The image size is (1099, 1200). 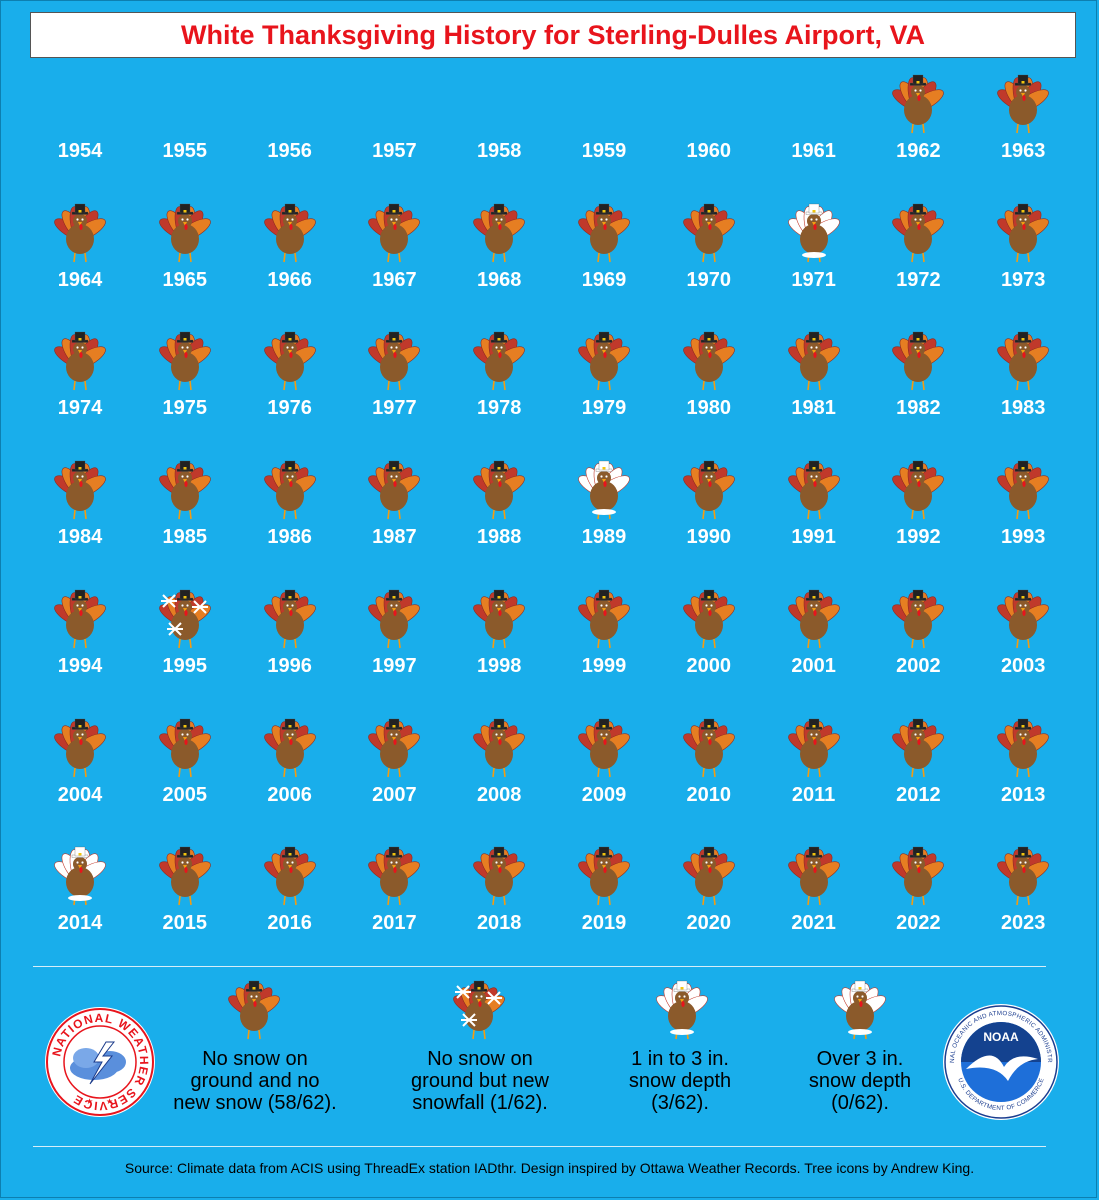 What do you see at coordinates (185, 537) in the screenshot?
I see `year-label: 1985` at bounding box center [185, 537].